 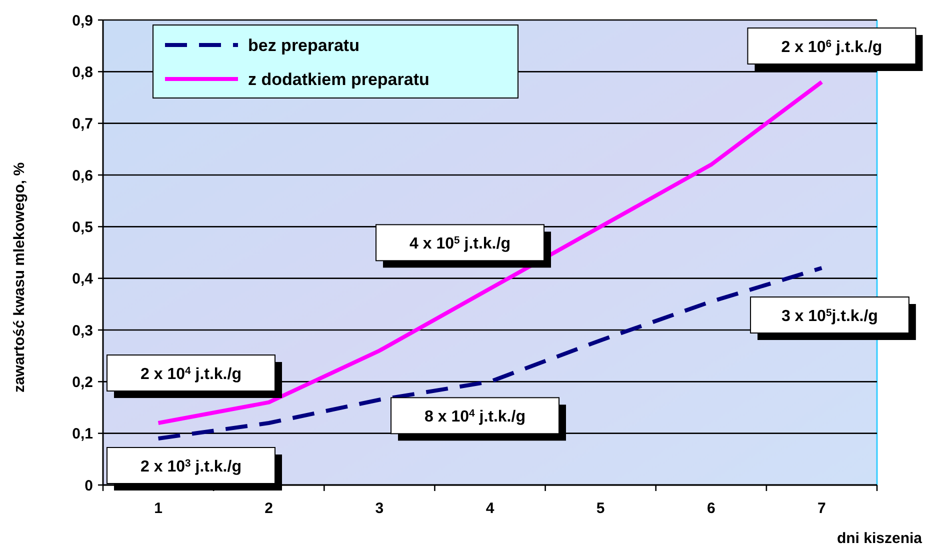 I want to click on x-tick-label: 4, so click(x=490, y=508).